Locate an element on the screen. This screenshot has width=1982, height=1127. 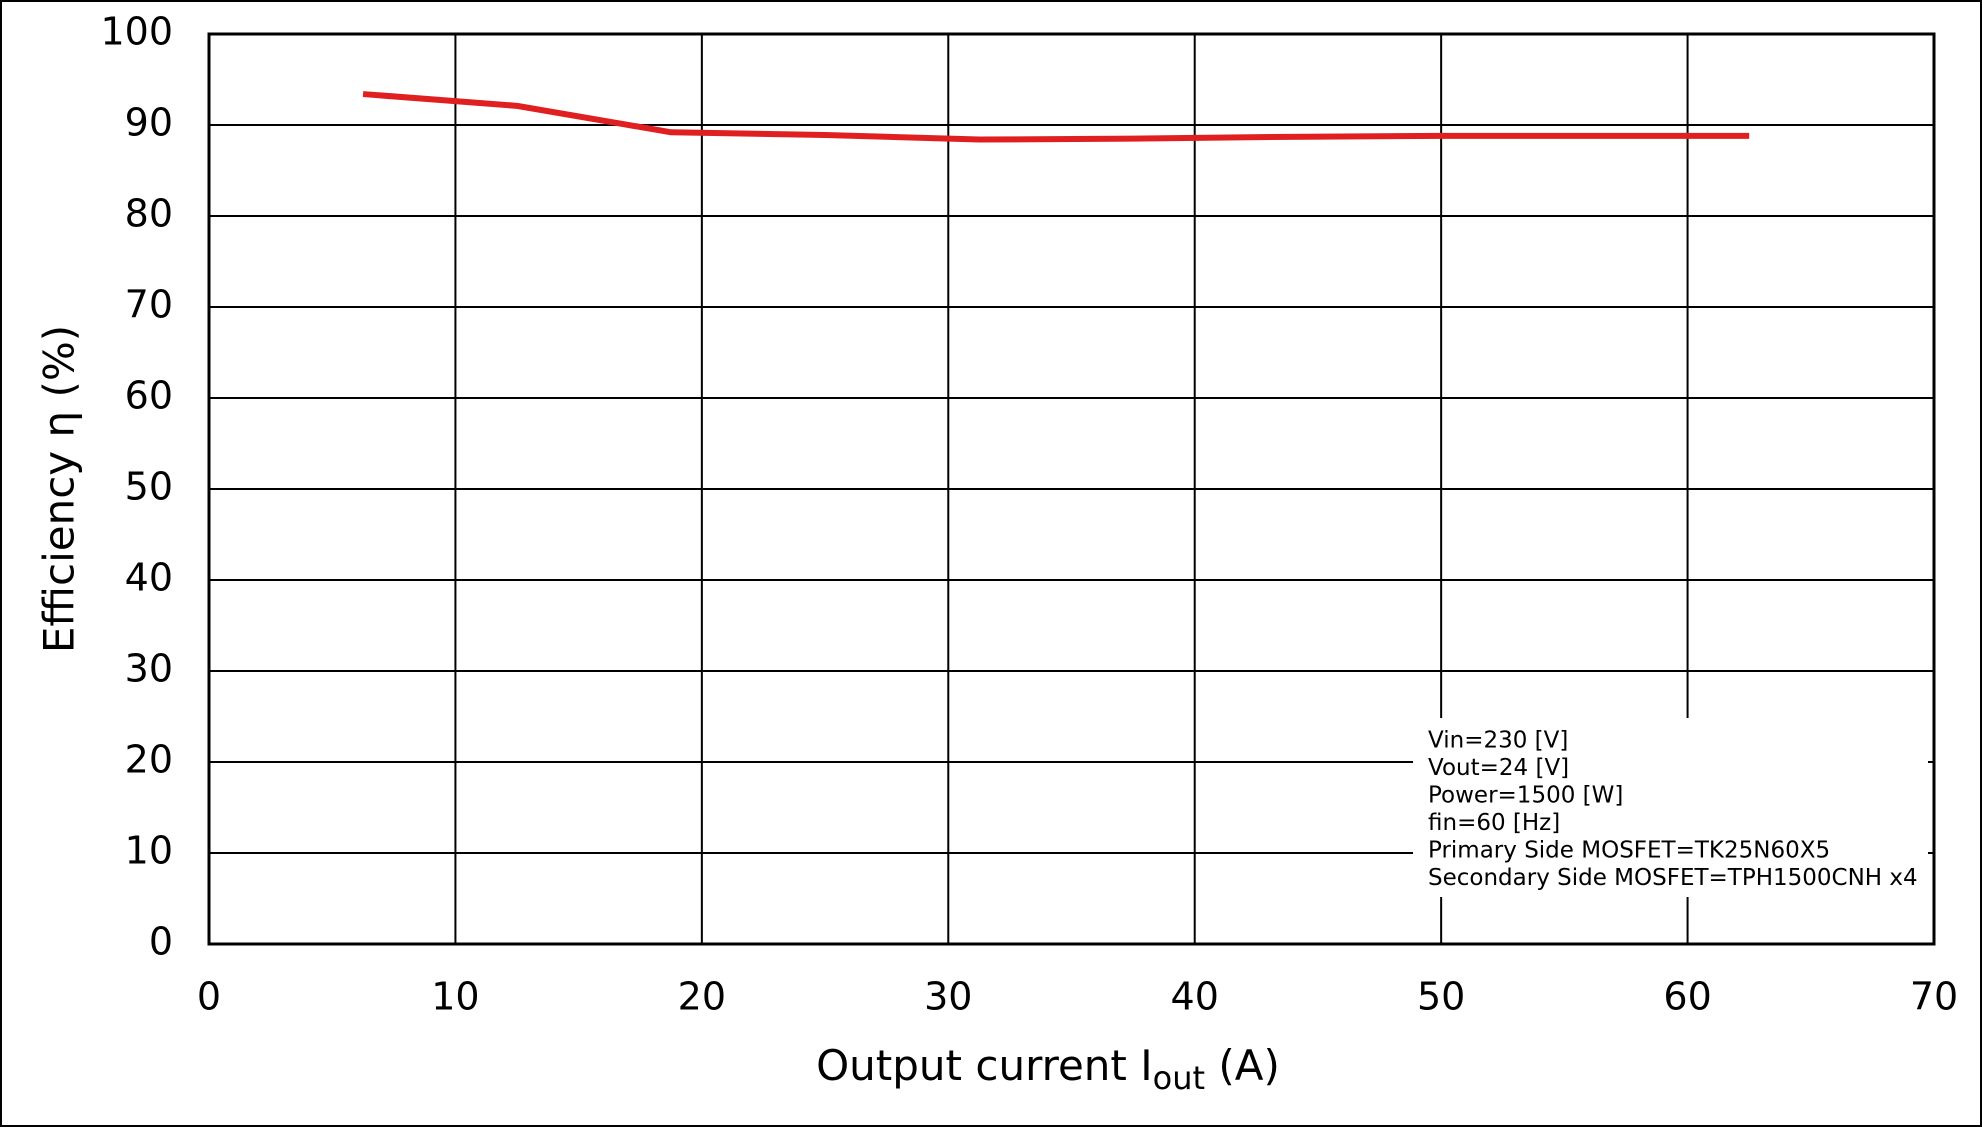
data-line is located at coordinates (1056, 117).